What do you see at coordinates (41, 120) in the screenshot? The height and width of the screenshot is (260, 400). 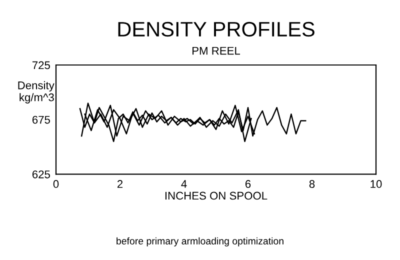 I see `y-tick-label: 675` at bounding box center [41, 120].